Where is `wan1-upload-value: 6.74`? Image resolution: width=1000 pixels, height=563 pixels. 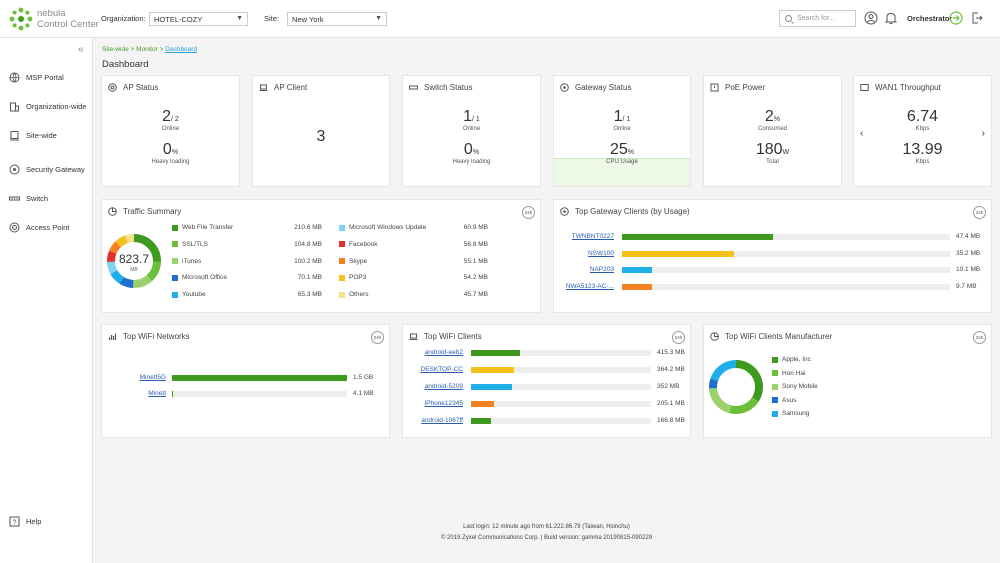 wan1-upload-value: 6.74 is located at coordinates (922, 116).